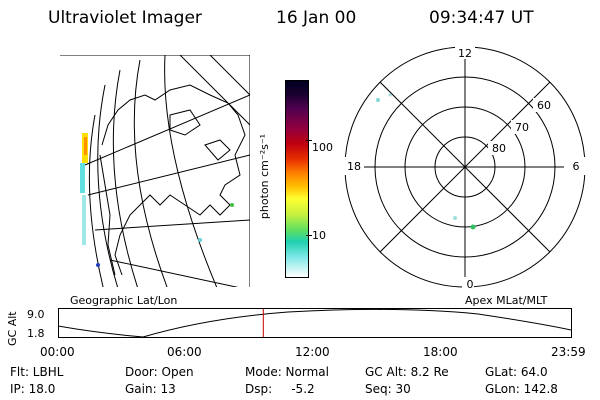 The image size is (600, 400). What do you see at coordinates (36, 314) in the screenshot?
I see `timeline-ymax: 9.0` at bounding box center [36, 314].